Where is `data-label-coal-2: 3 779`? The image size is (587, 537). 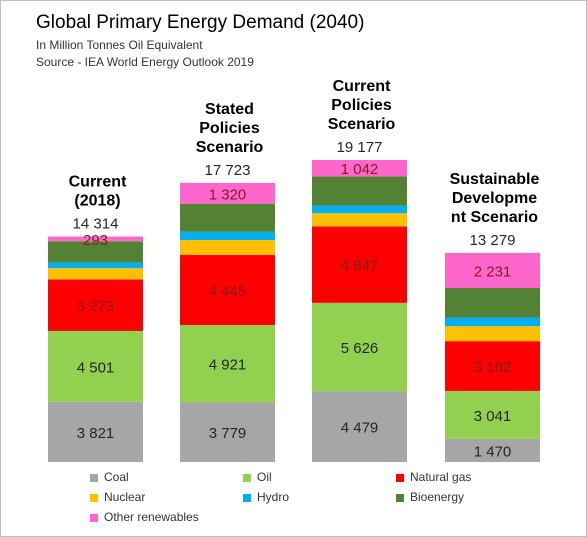 data-label-coal-2: 3 779 is located at coordinates (228, 433).